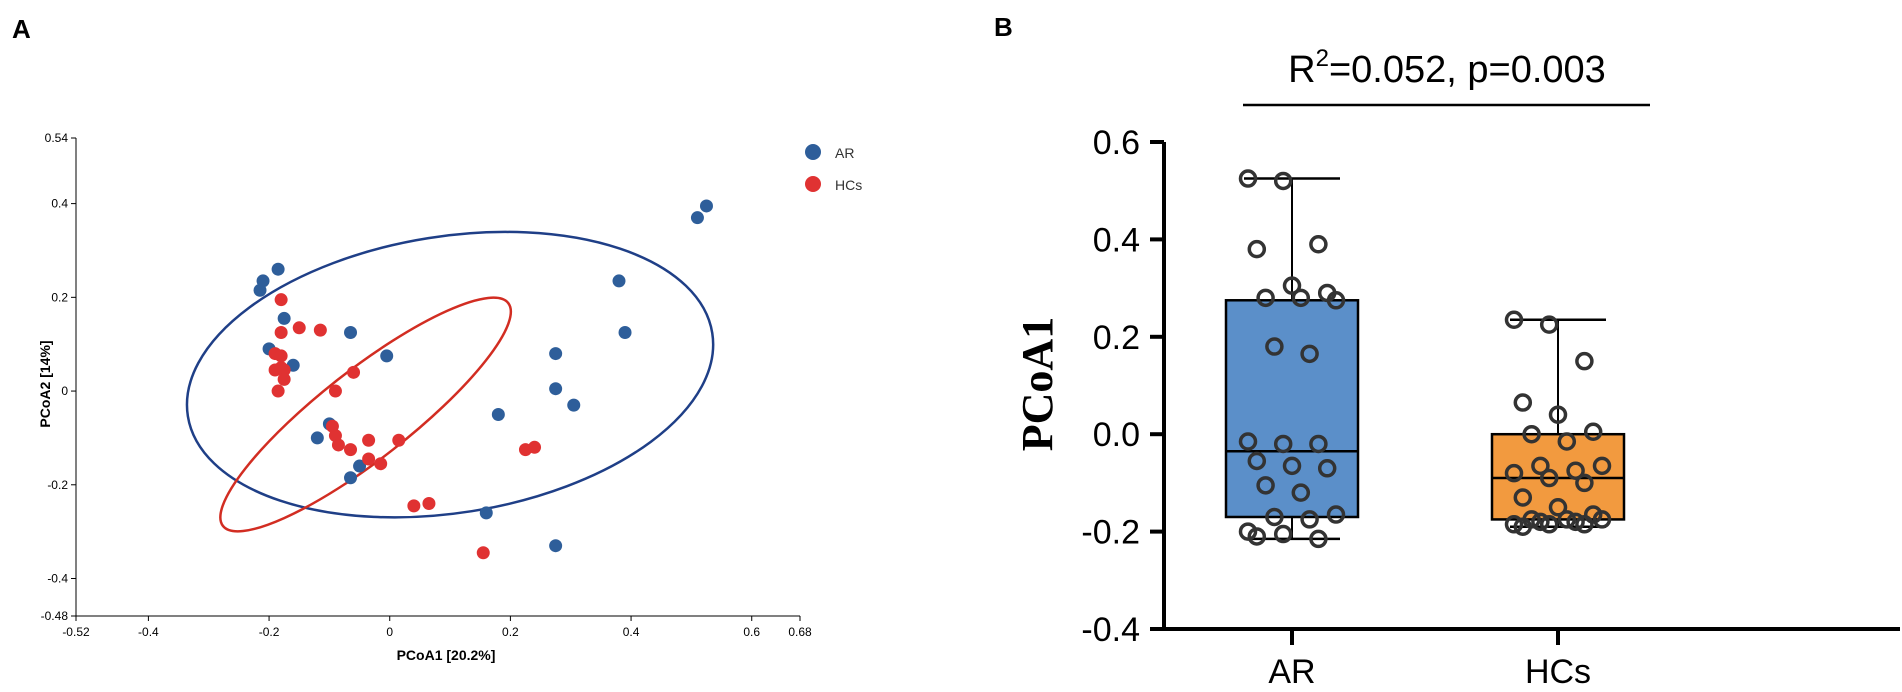 The height and width of the screenshot is (692, 1902). What do you see at coordinates (76, 632) in the screenshot?
I see `a-x-tick-label: -0.52` at bounding box center [76, 632].